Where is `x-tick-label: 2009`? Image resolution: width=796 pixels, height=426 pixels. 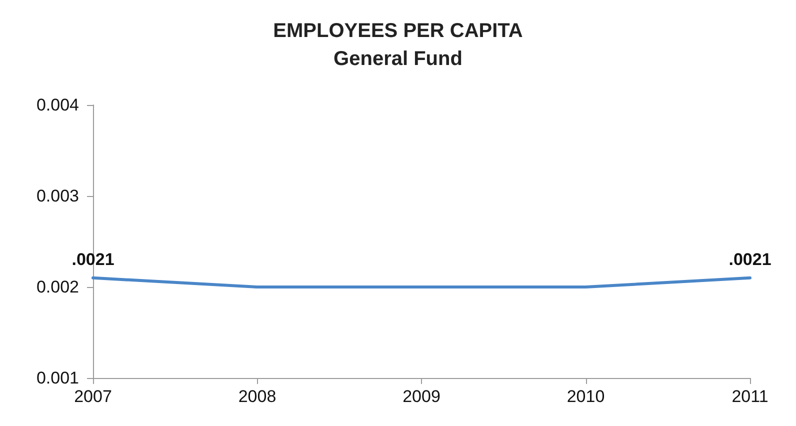
x-tick-label: 2009 is located at coordinates (421, 396).